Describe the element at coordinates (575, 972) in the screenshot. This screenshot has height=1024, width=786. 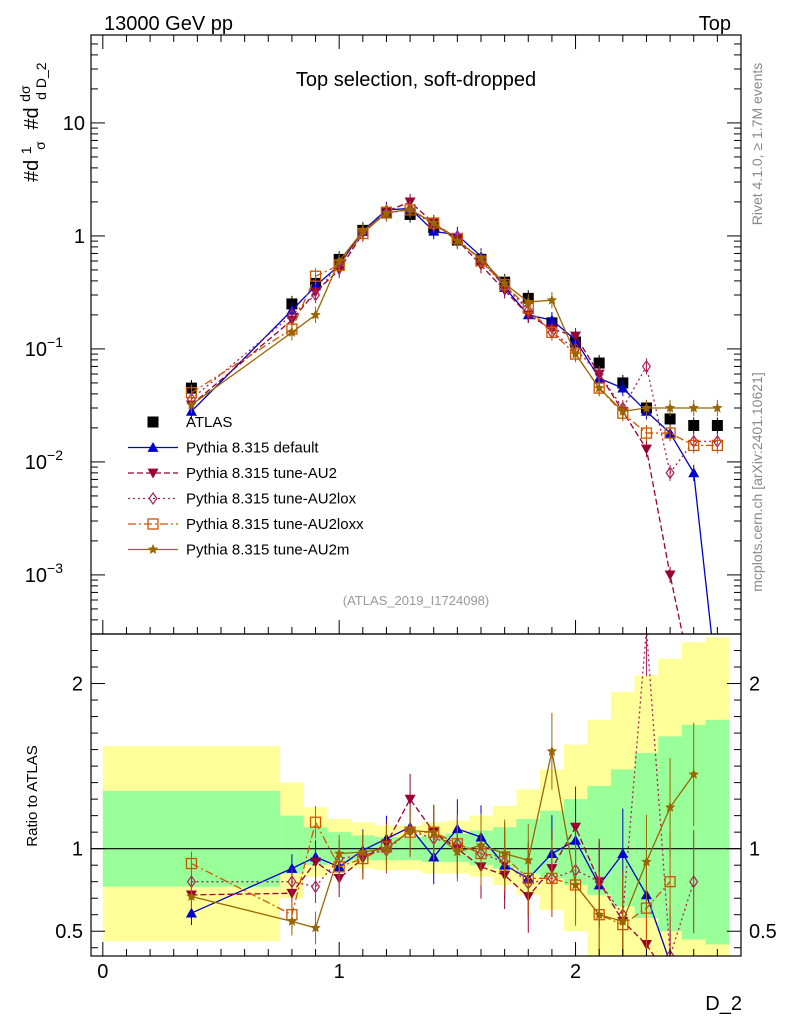
I see `x-tick-label: 2` at that location.